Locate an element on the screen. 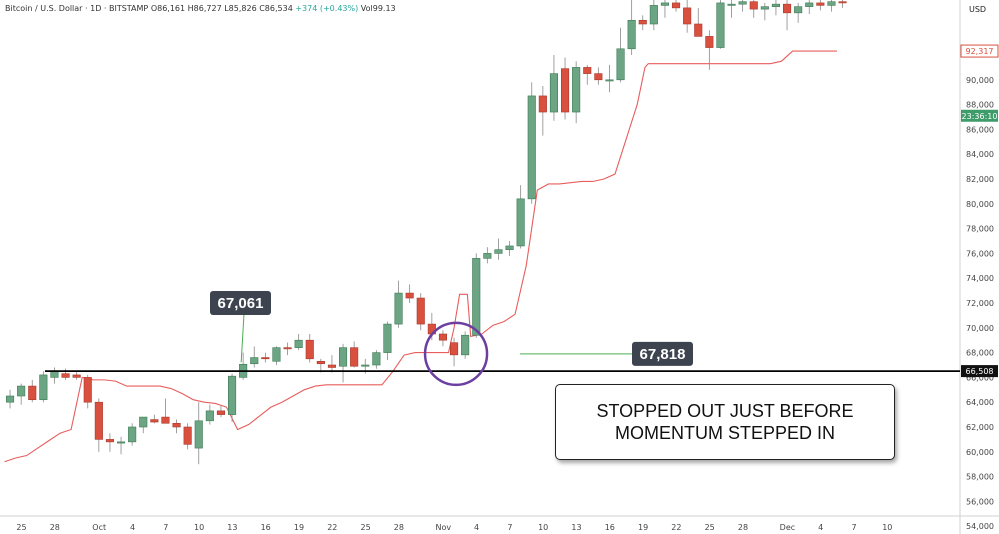 The height and width of the screenshot is (534, 999). low-value: L85,826 is located at coordinates (240, 8).